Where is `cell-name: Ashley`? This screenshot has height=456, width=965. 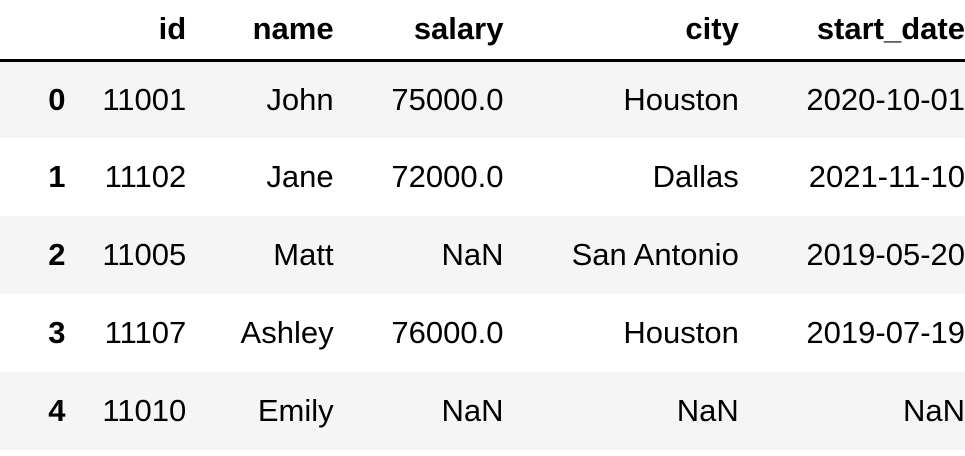 cell-name: Ashley is located at coordinates (287, 332).